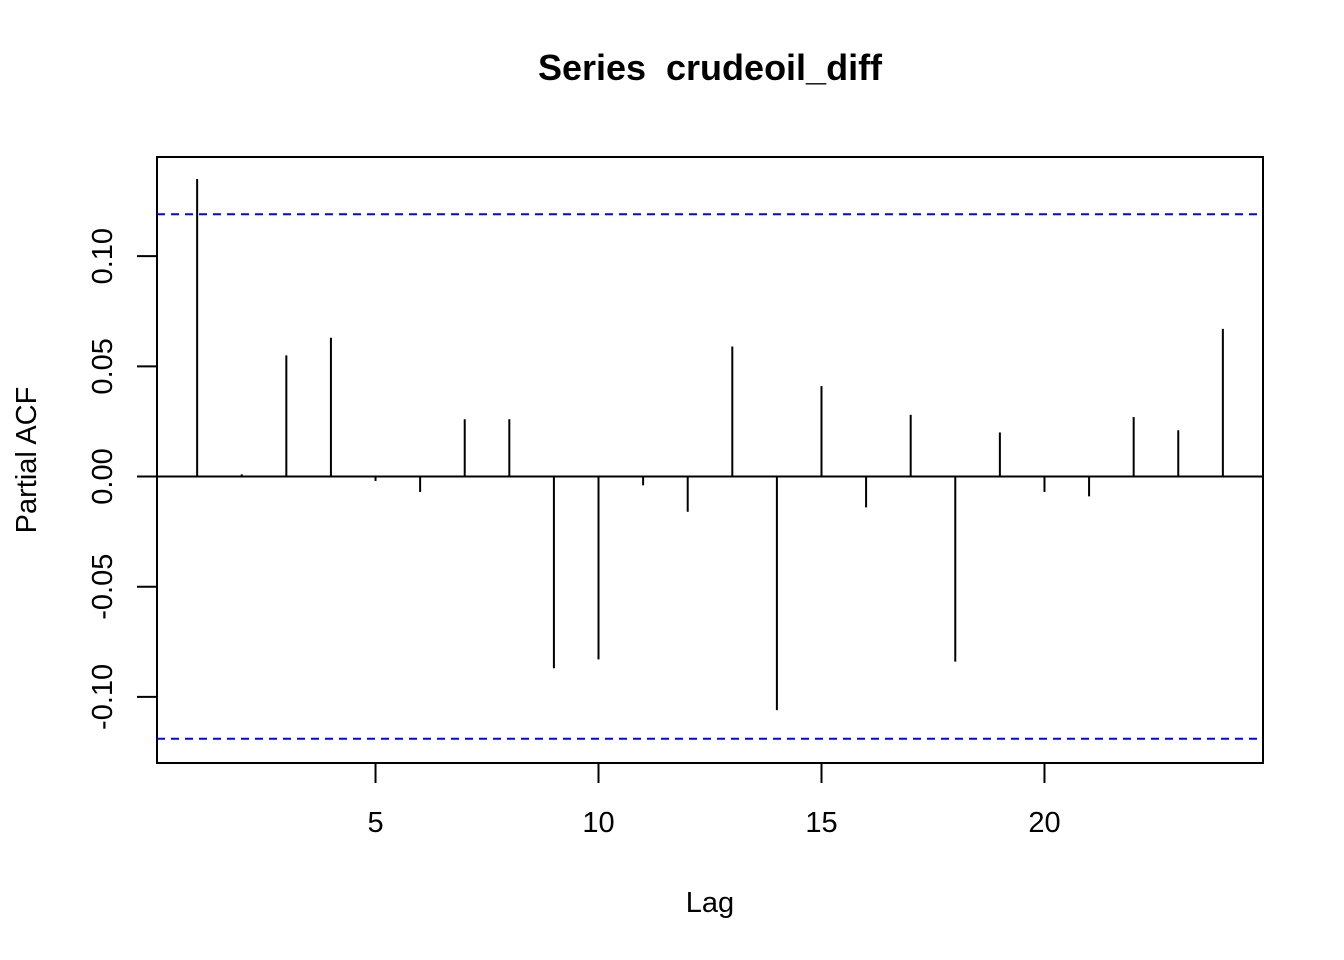 This screenshot has width=1344, height=960. What do you see at coordinates (103, 366) in the screenshot?
I see `y-tick-label: 0.05` at bounding box center [103, 366].